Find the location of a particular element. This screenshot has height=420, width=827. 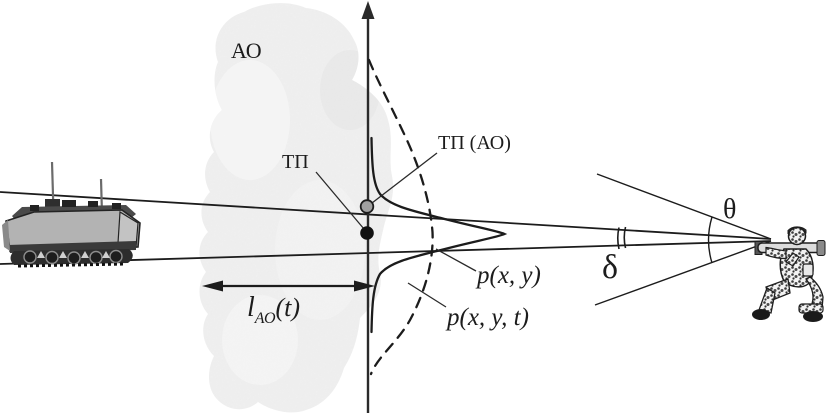

length-arrow-icon is located at coordinates (288, 286).